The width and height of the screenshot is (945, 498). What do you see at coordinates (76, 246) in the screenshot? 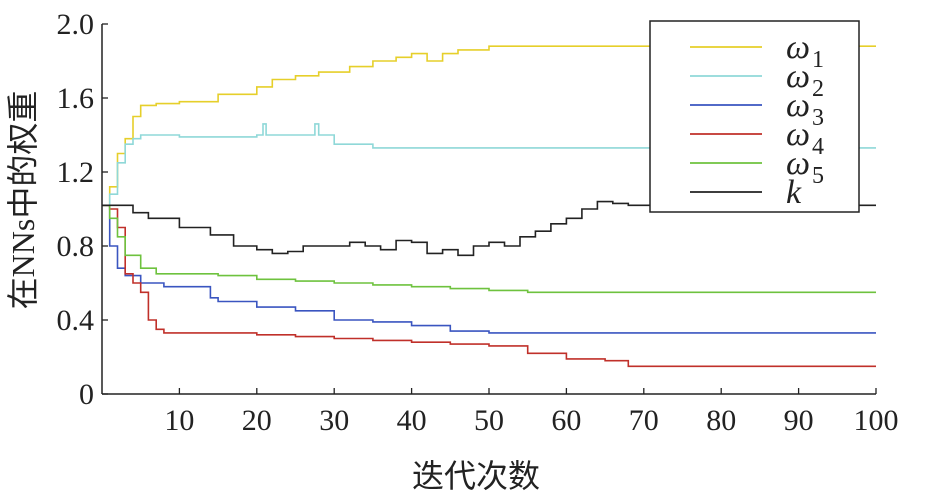
I see `y-tick-label: 0.8` at bounding box center [76, 246].